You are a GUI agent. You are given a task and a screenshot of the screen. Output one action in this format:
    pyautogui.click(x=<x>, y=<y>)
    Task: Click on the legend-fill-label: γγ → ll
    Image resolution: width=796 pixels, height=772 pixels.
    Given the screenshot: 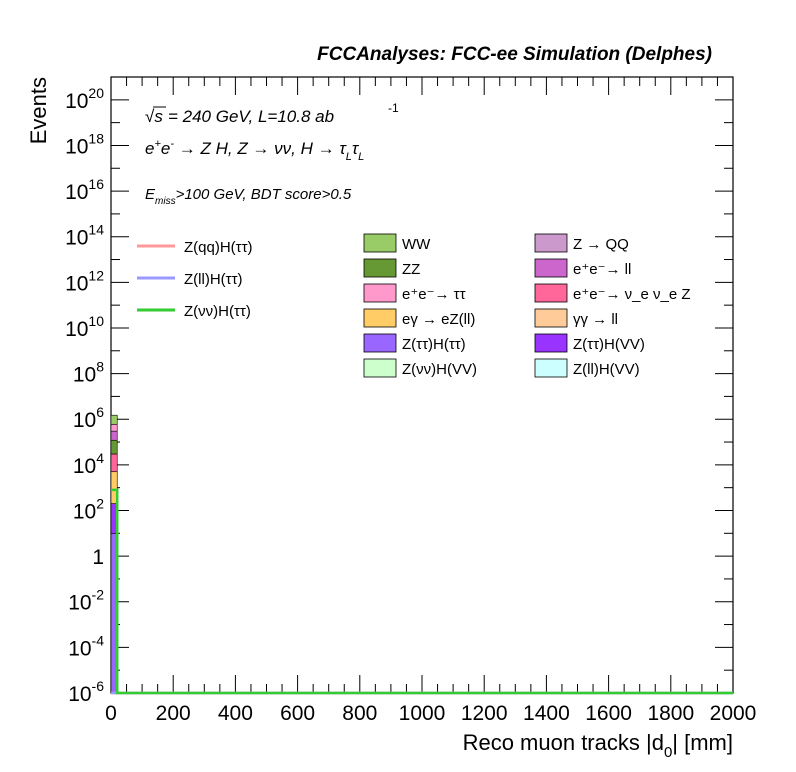 What is the action you would take?
    pyautogui.click(x=595, y=319)
    